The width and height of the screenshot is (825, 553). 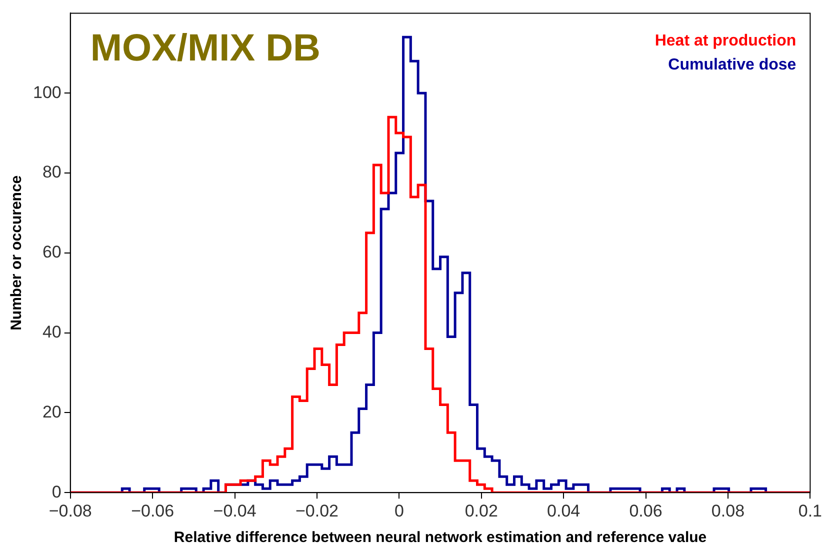 What do you see at coordinates (481, 510) in the screenshot?
I see `x-tick-label: 0.02` at bounding box center [481, 510].